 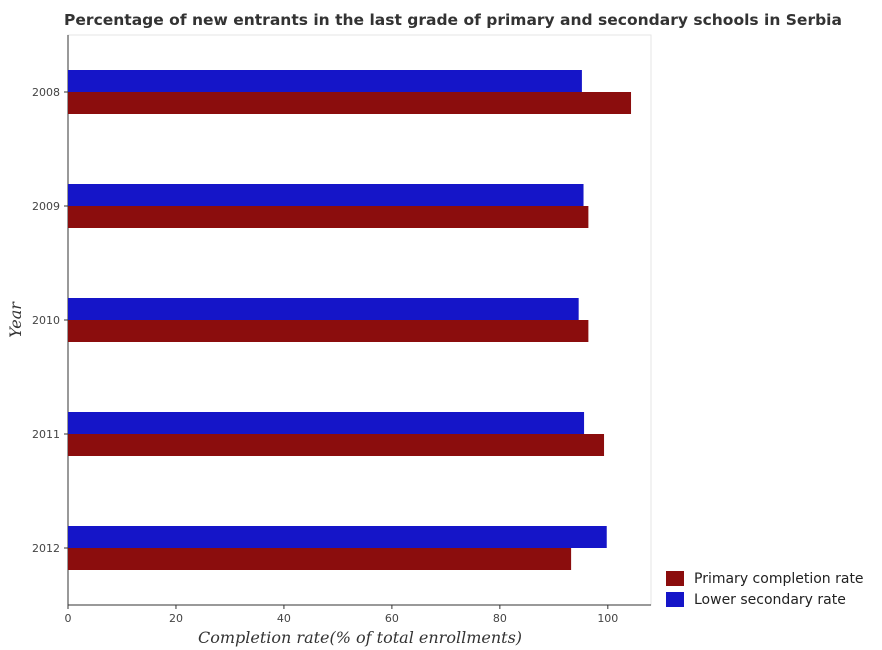 I want to click on legend-swatch-primary, so click(x=675, y=578).